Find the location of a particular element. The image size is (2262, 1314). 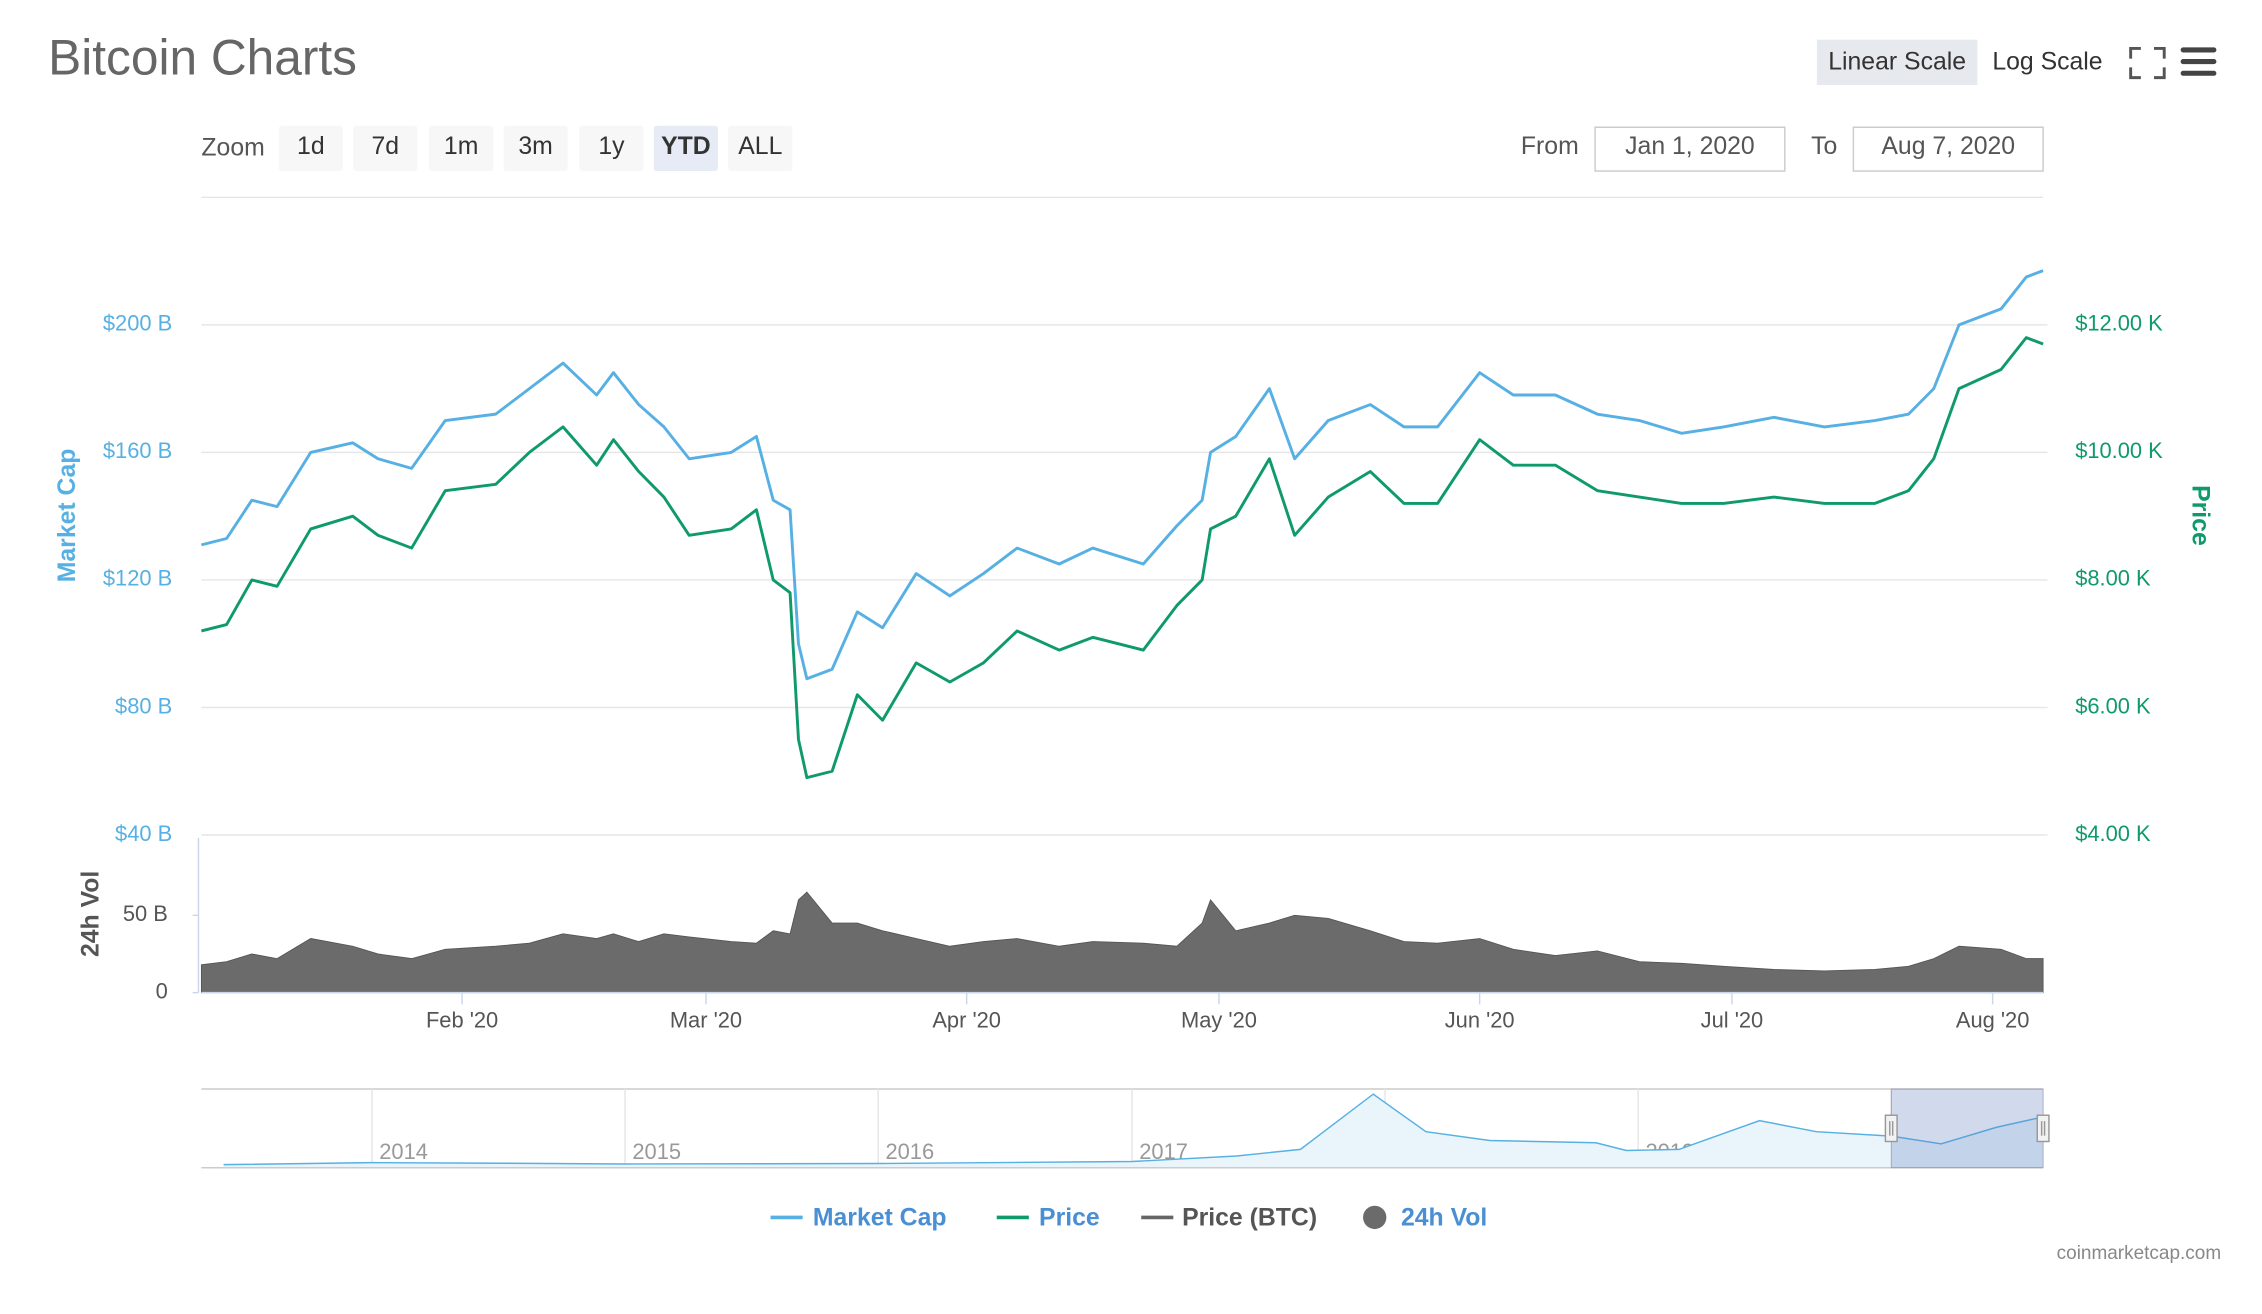

y2-tick-label: $12.00 K is located at coordinates (2119, 323).